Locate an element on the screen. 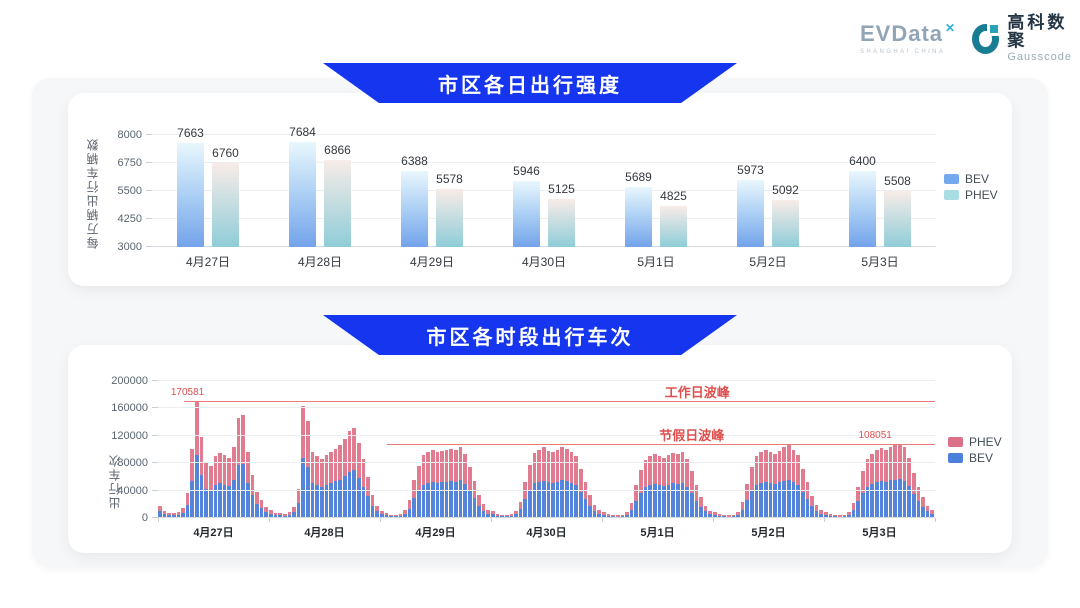 The height and width of the screenshot is (608, 1080). bar-bev is located at coordinates (526, 214).